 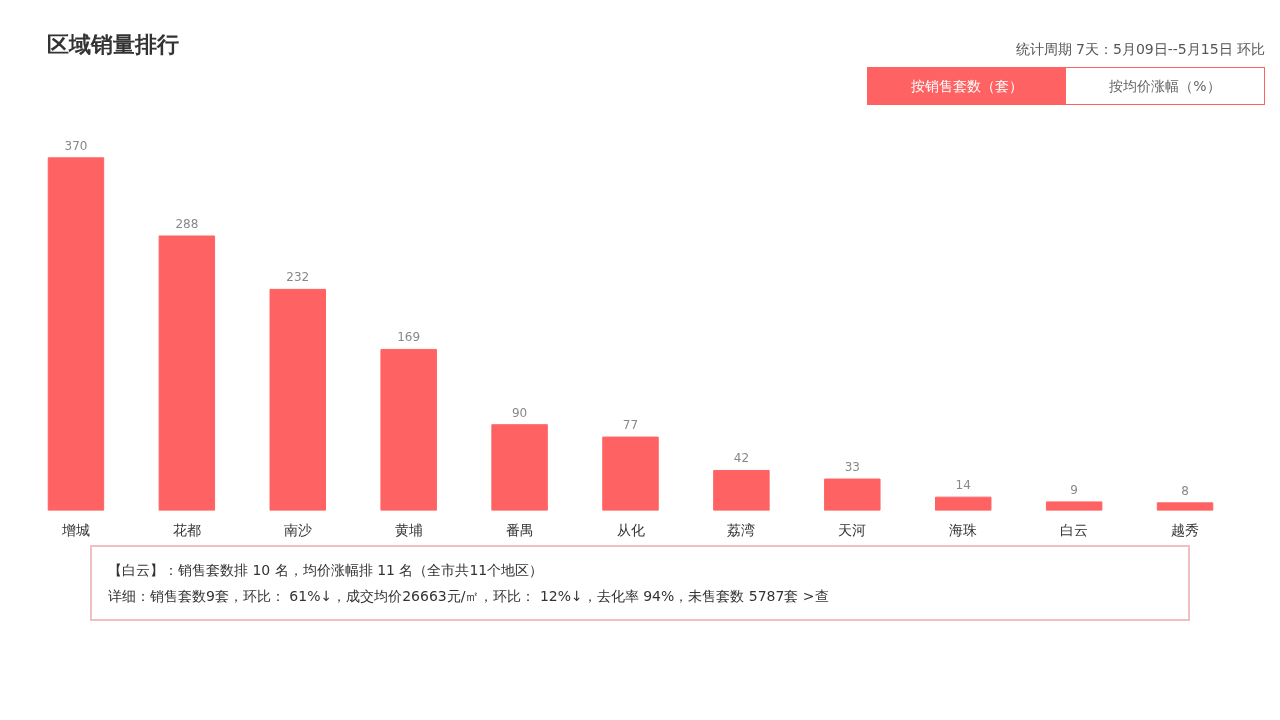 What do you see at coordinates (852, 529) in the screenshot?
I see `x-tick-label: 天河` at bounding box center [852, 529].